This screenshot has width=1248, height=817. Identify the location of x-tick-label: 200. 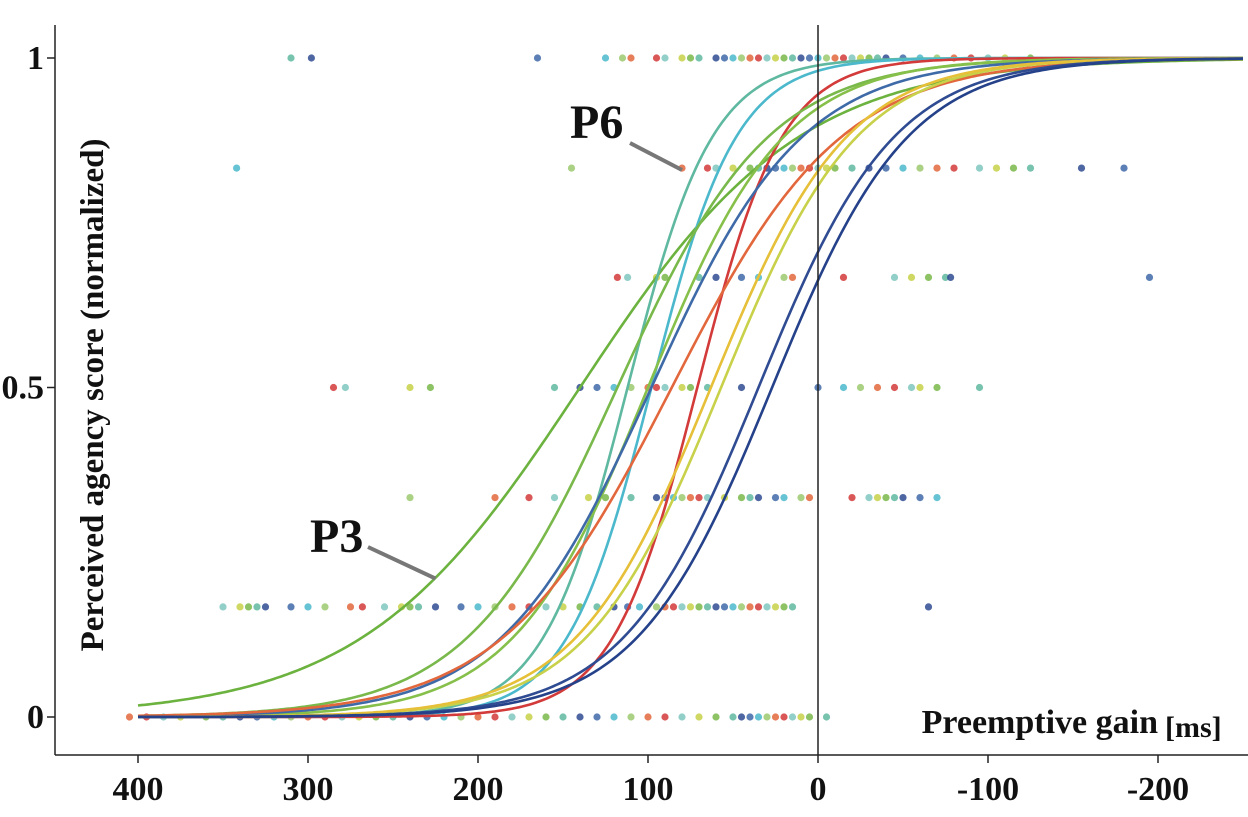
(478, 789).